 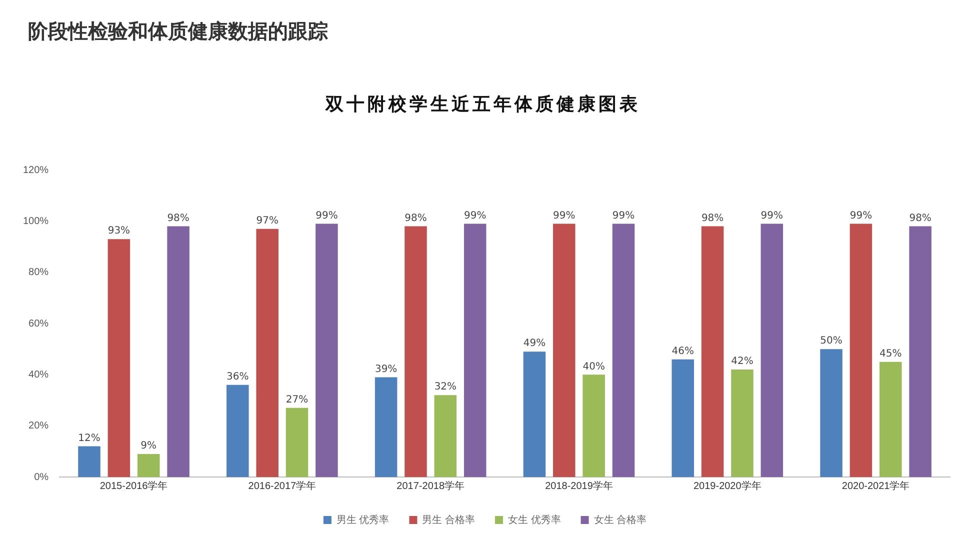 I want to click on x-tick-label: 2015-2016学年, so click(x=134, y=486).